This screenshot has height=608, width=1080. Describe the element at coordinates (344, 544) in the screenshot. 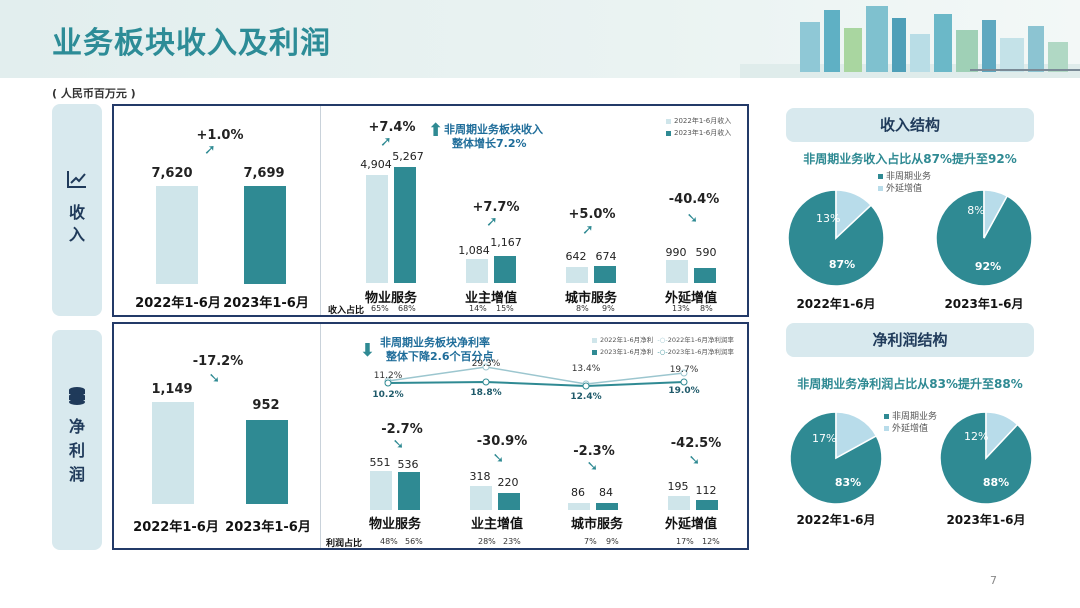

I see `profit-ratio-label: 利润占比` at that location.